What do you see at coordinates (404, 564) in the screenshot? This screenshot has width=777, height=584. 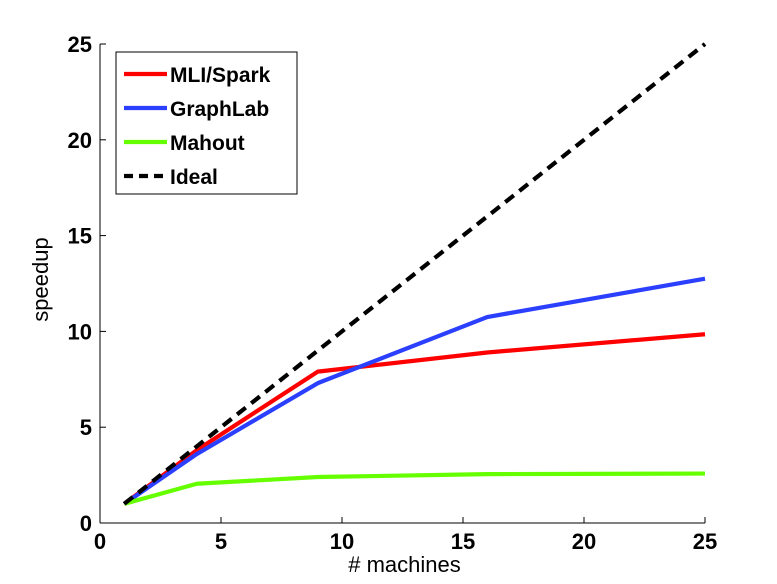 I see `x-axis-title: # machines` at bounding box center [404, 564].